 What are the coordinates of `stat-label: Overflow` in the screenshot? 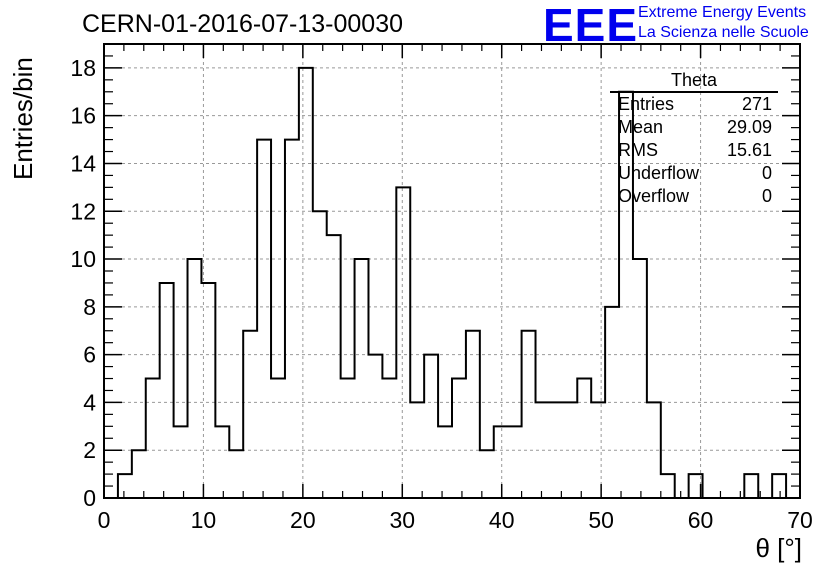 It's located at (654, 196).